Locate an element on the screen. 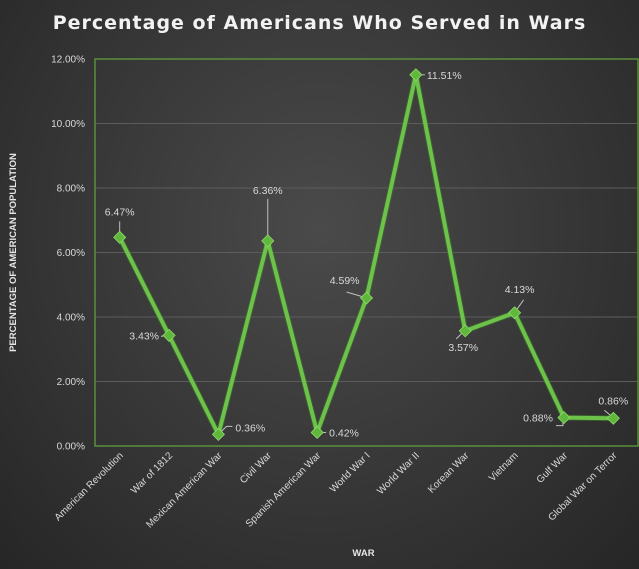 This screenshot has height=569, width=639. x-tick-label: World War I is located at coordinates (350, 472).